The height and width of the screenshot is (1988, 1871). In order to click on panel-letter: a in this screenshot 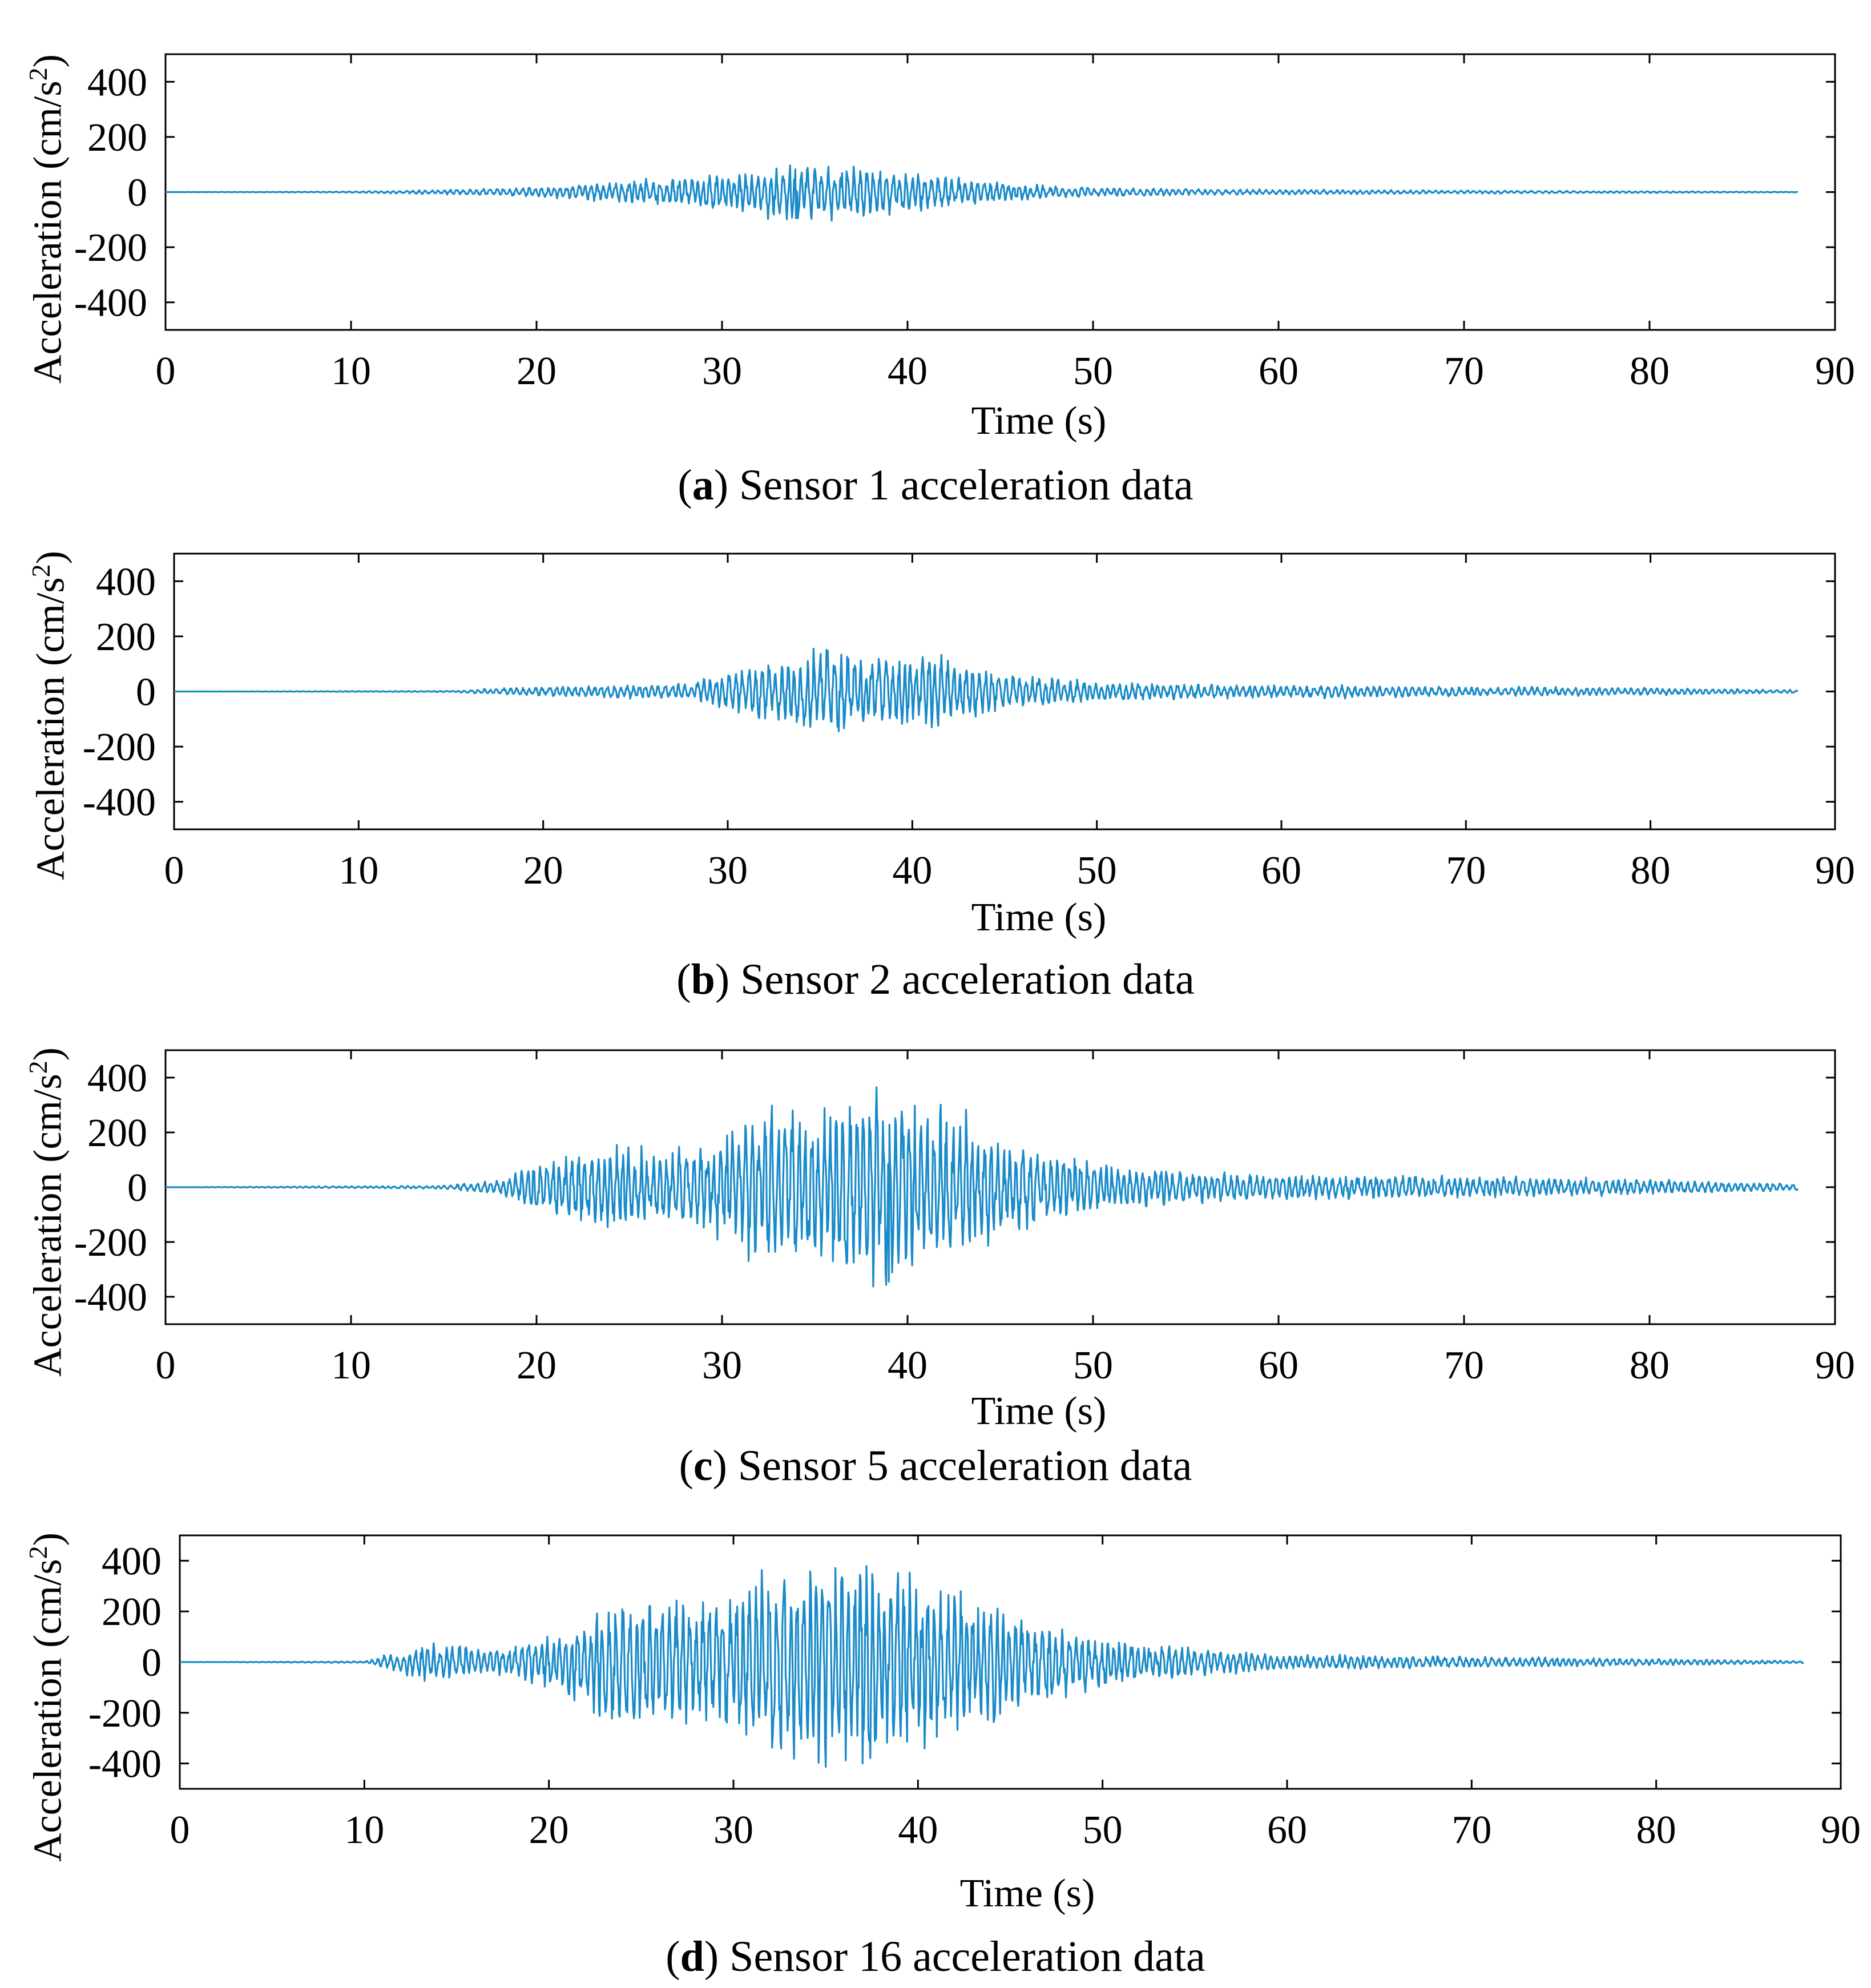, I will do `click(703, 485)`.